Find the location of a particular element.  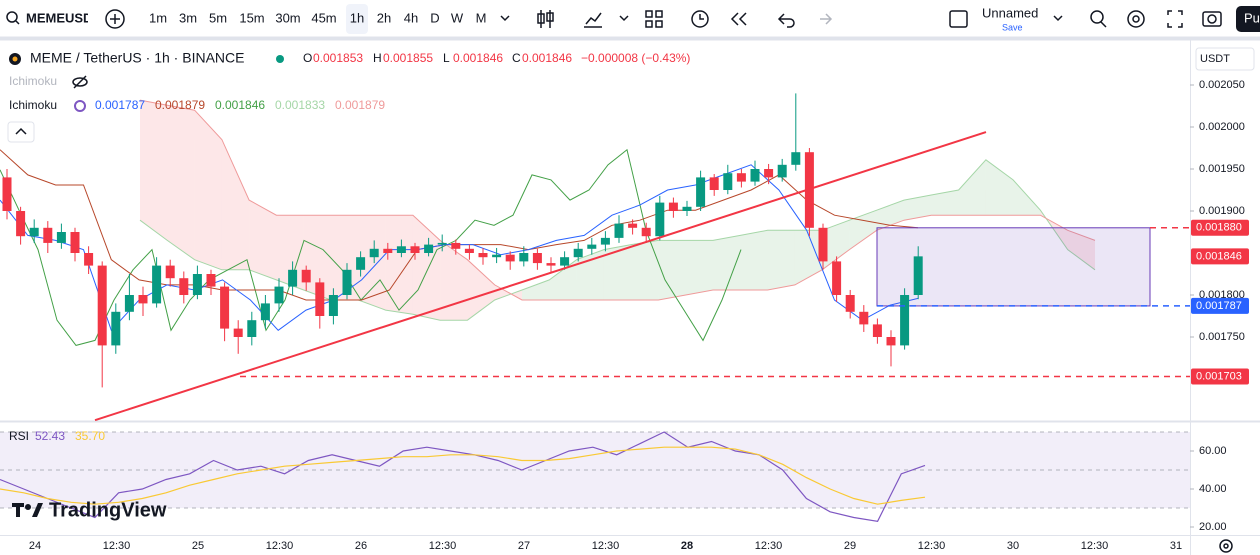

x-tick-label: 29 is located at coordinates (850, 546).